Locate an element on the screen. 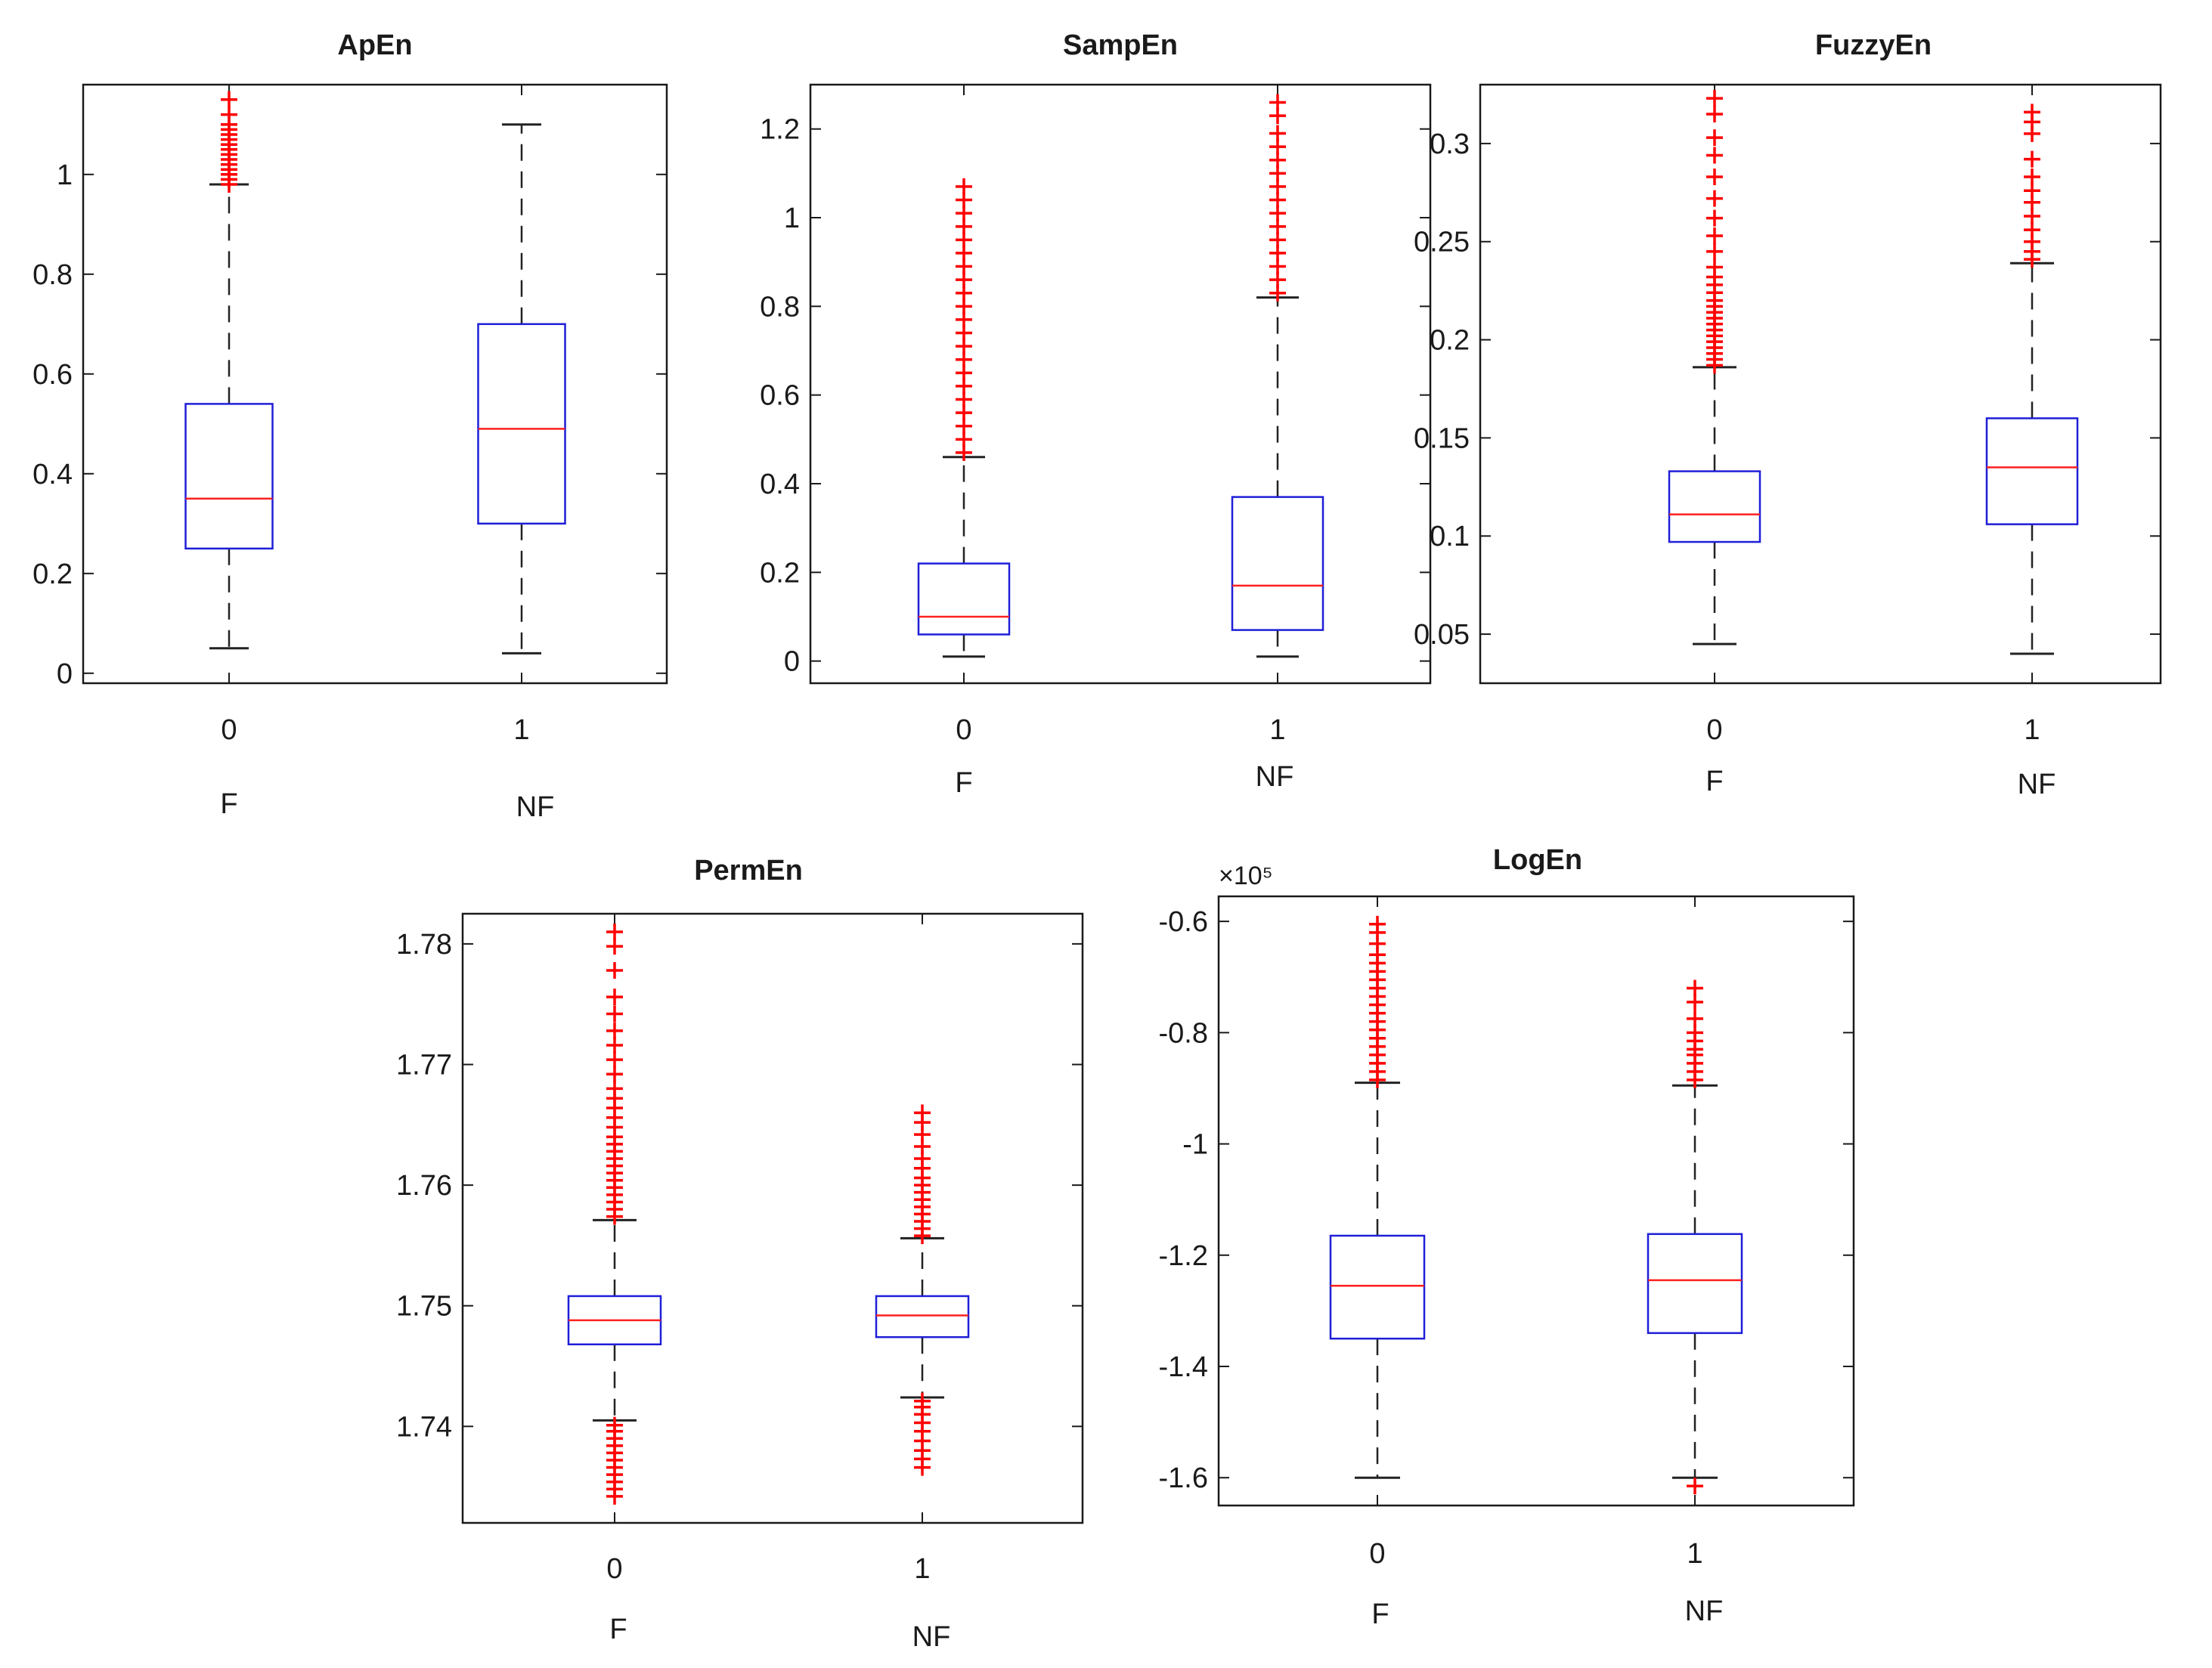 The height and width of the screenshot is (1668, 2212). apen-panel: ApEn 0 1 F NF 0 0.2 0.4 0.6 0.8 1 is located at coordinates (350, 426).